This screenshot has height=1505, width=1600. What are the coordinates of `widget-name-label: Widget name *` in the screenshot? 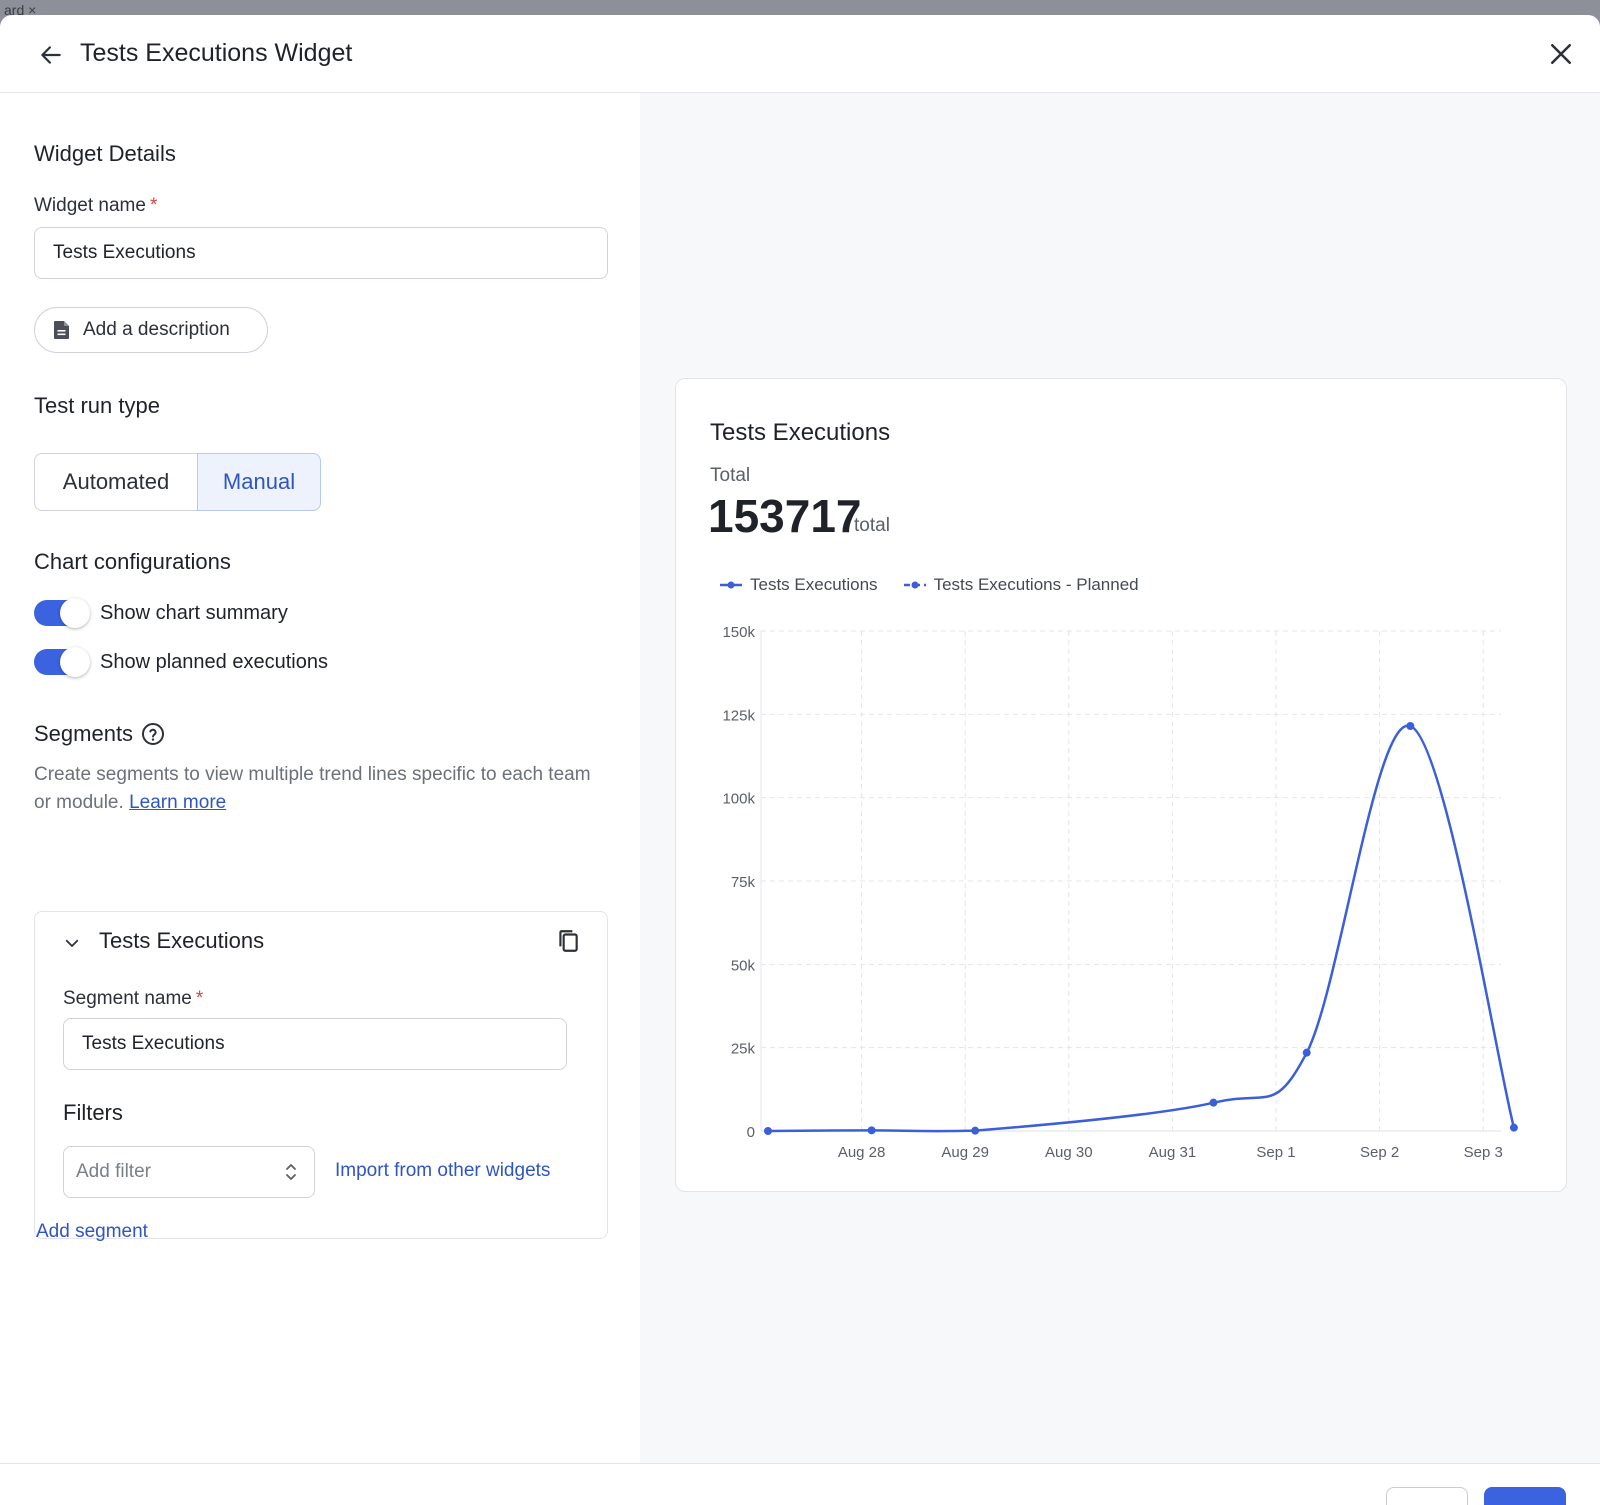 It's located at (96, 205).